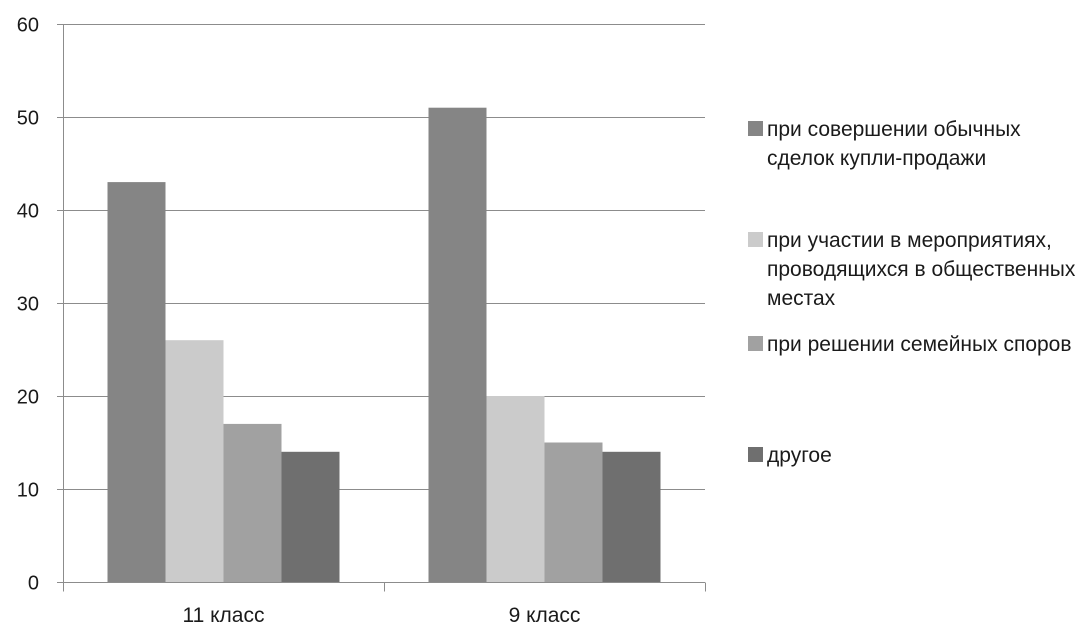  I want to click on x-tick-label: 9 класс, so click(545, 615).